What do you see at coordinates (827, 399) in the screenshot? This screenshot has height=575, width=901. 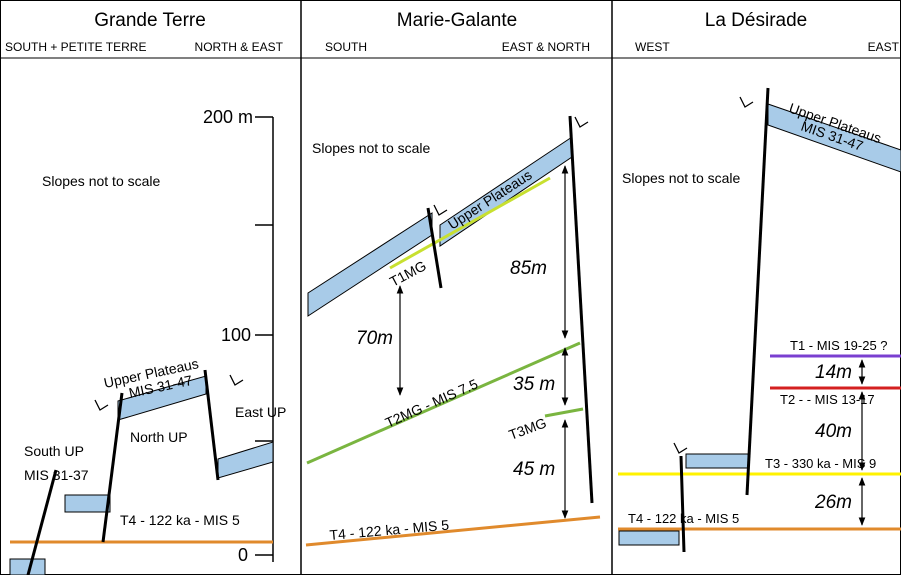 I see `label: T2 - - MIS 13-17` at bounding box center [827, 399].